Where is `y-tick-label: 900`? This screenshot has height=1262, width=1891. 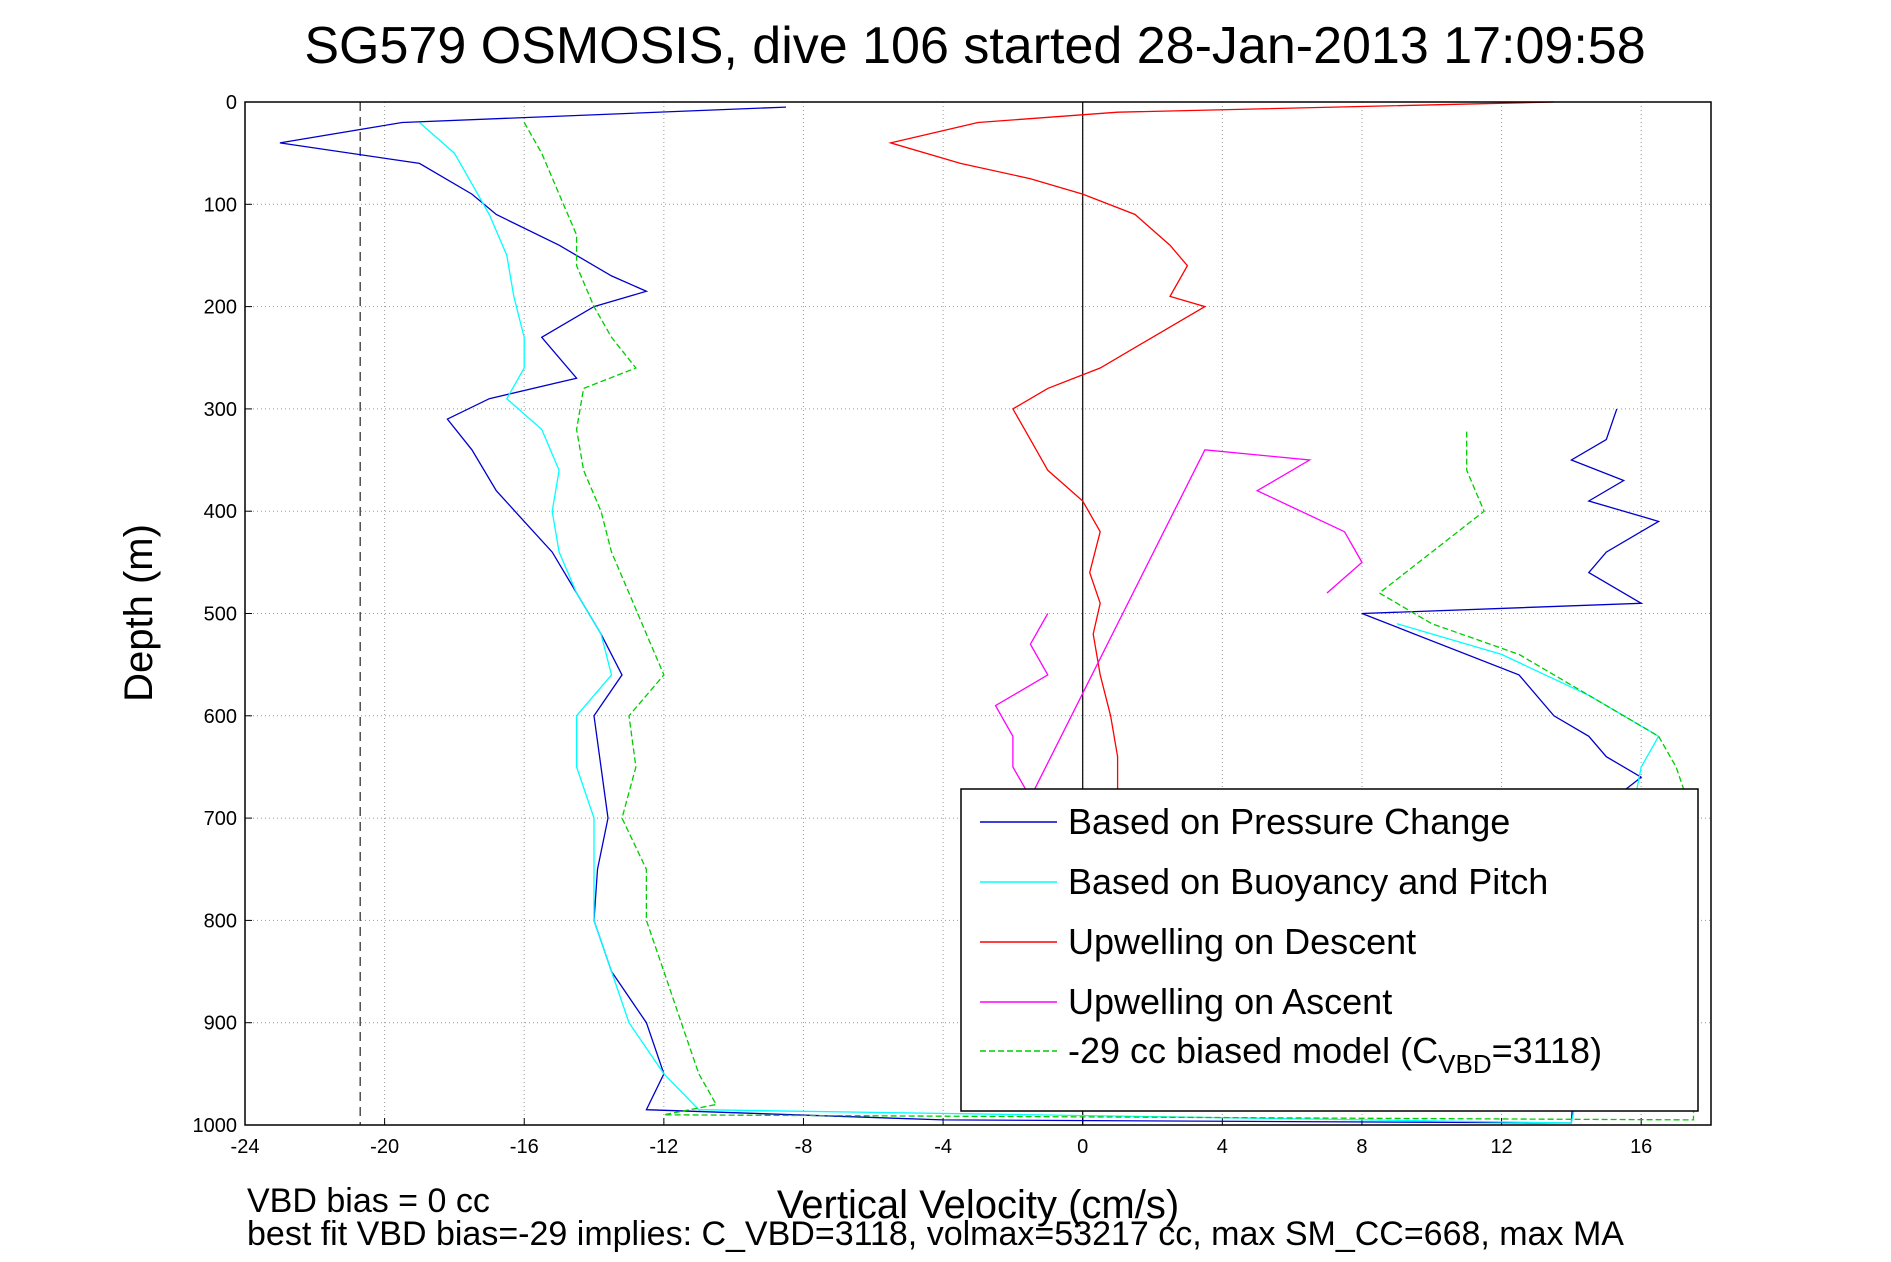 y-tick-label: 900 is located at coordinates (220, 1024).